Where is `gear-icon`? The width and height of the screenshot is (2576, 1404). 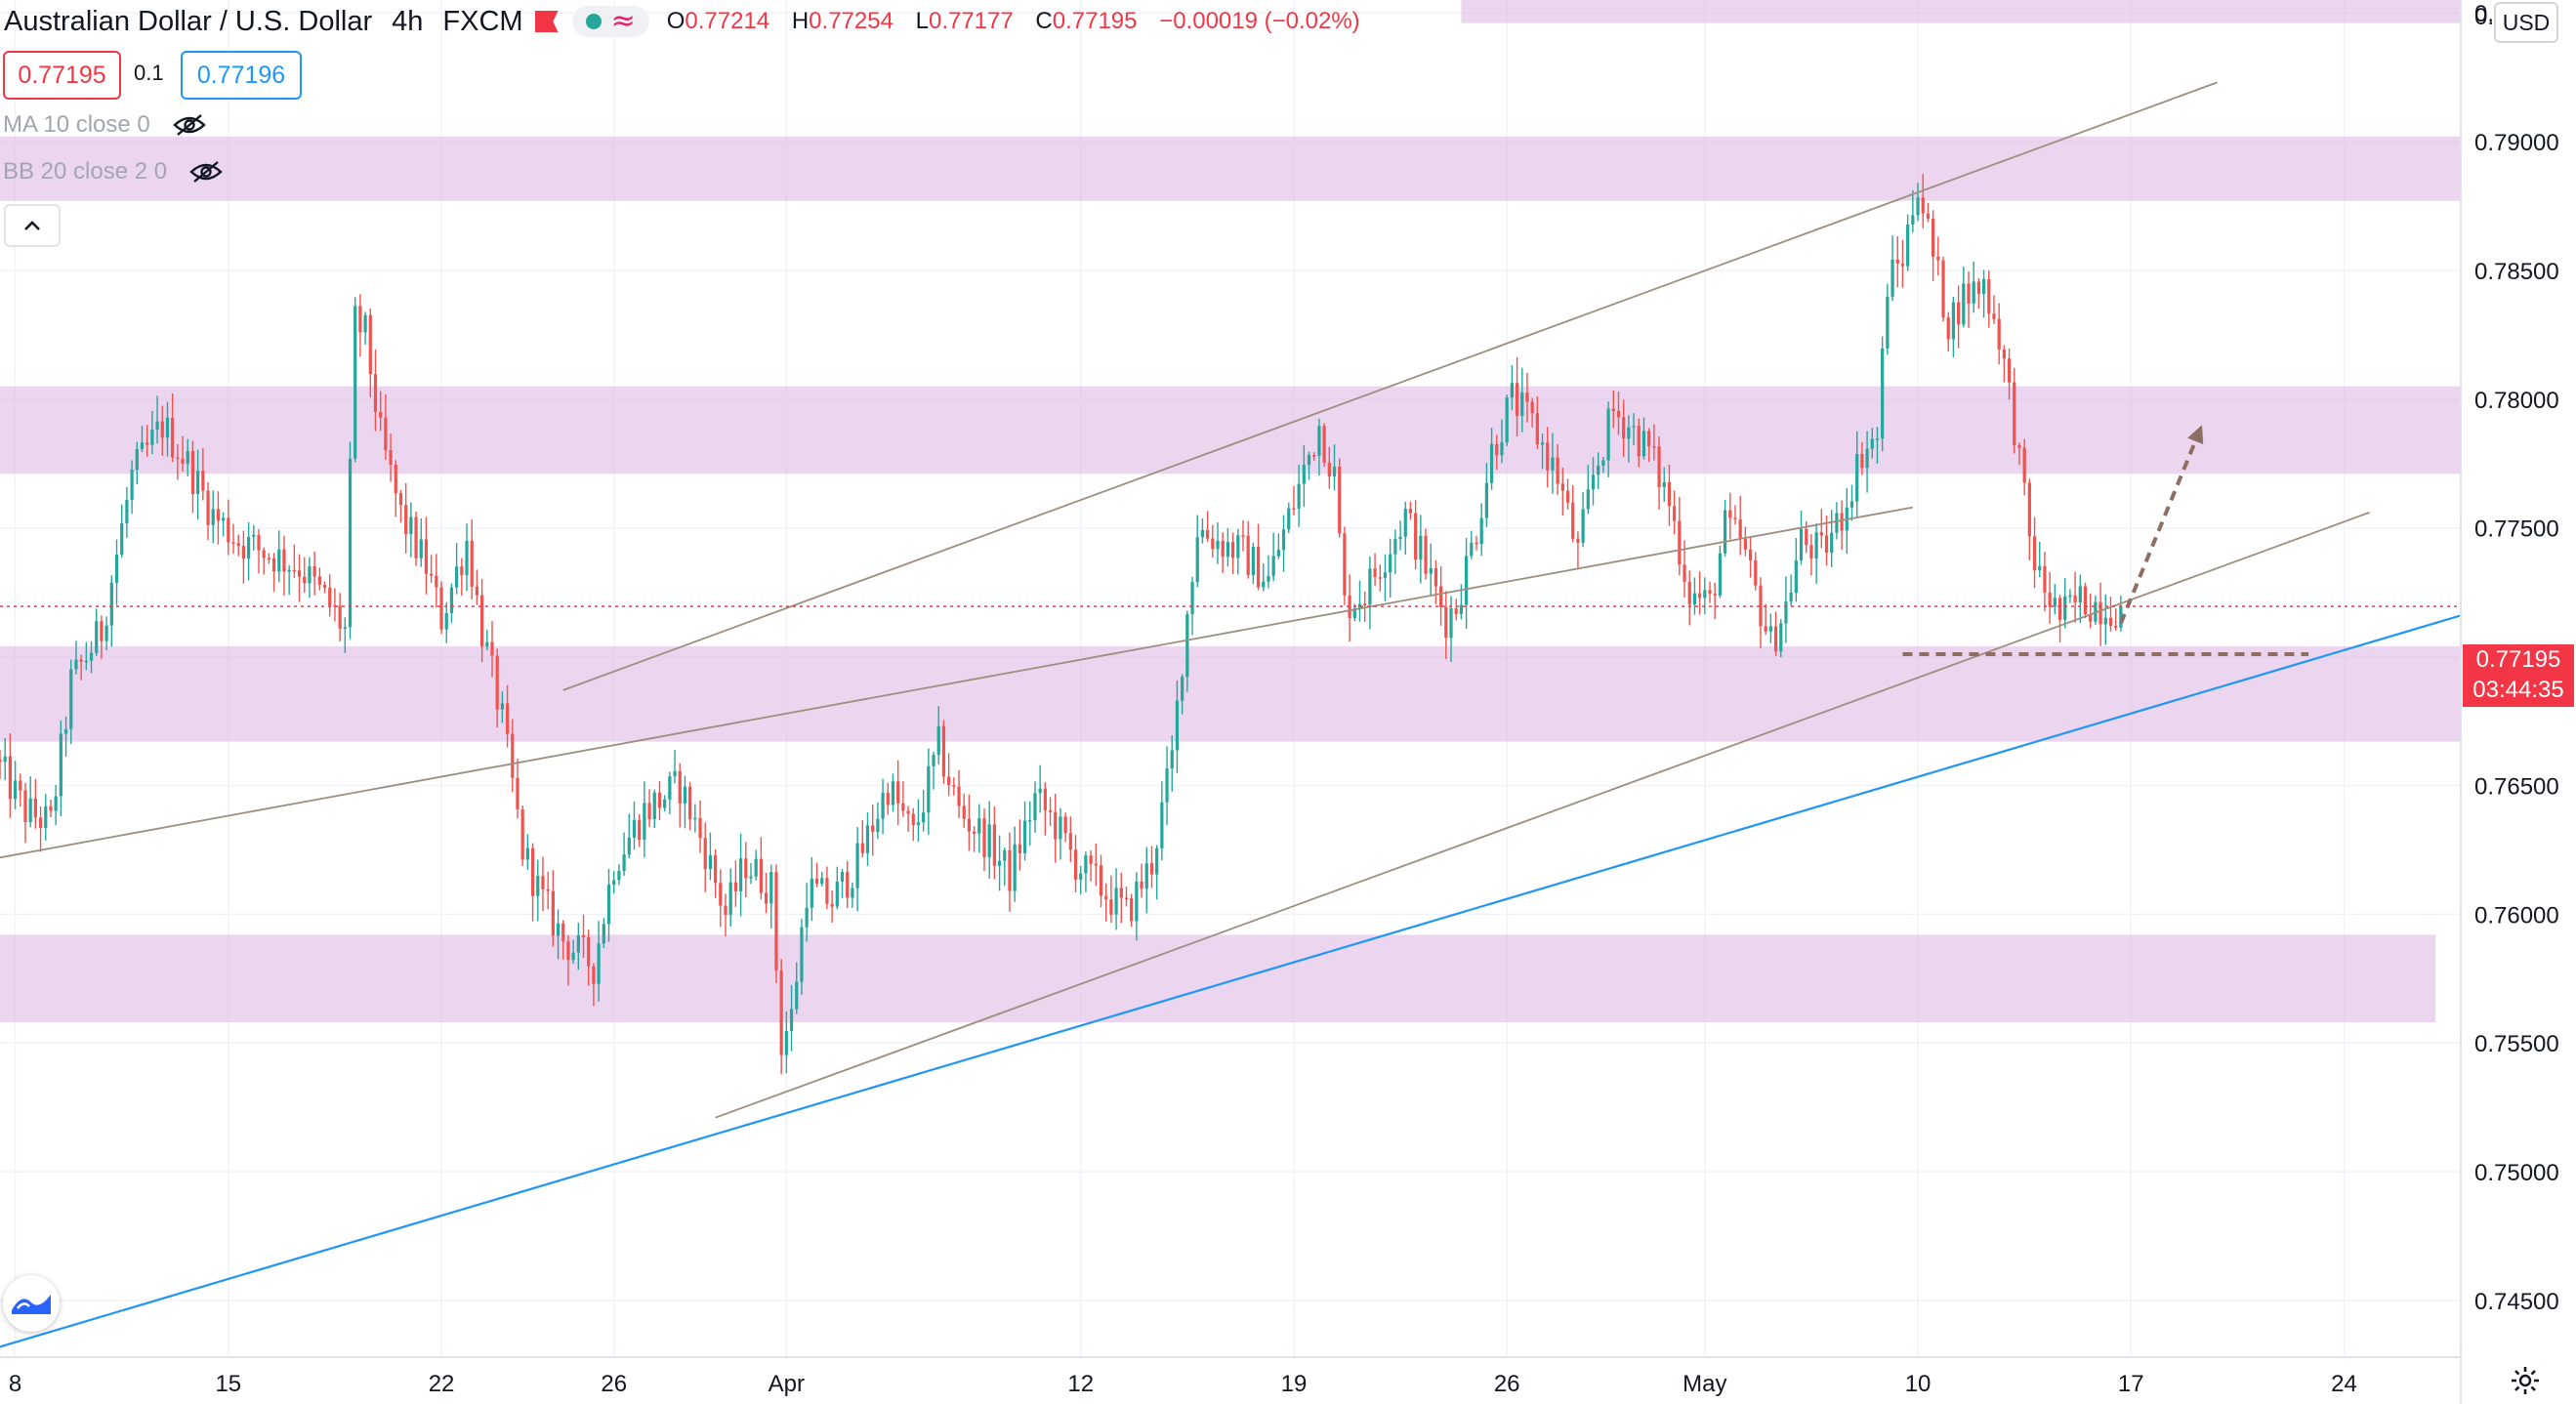
gear-icon is located at coordinates (2525, 1381).